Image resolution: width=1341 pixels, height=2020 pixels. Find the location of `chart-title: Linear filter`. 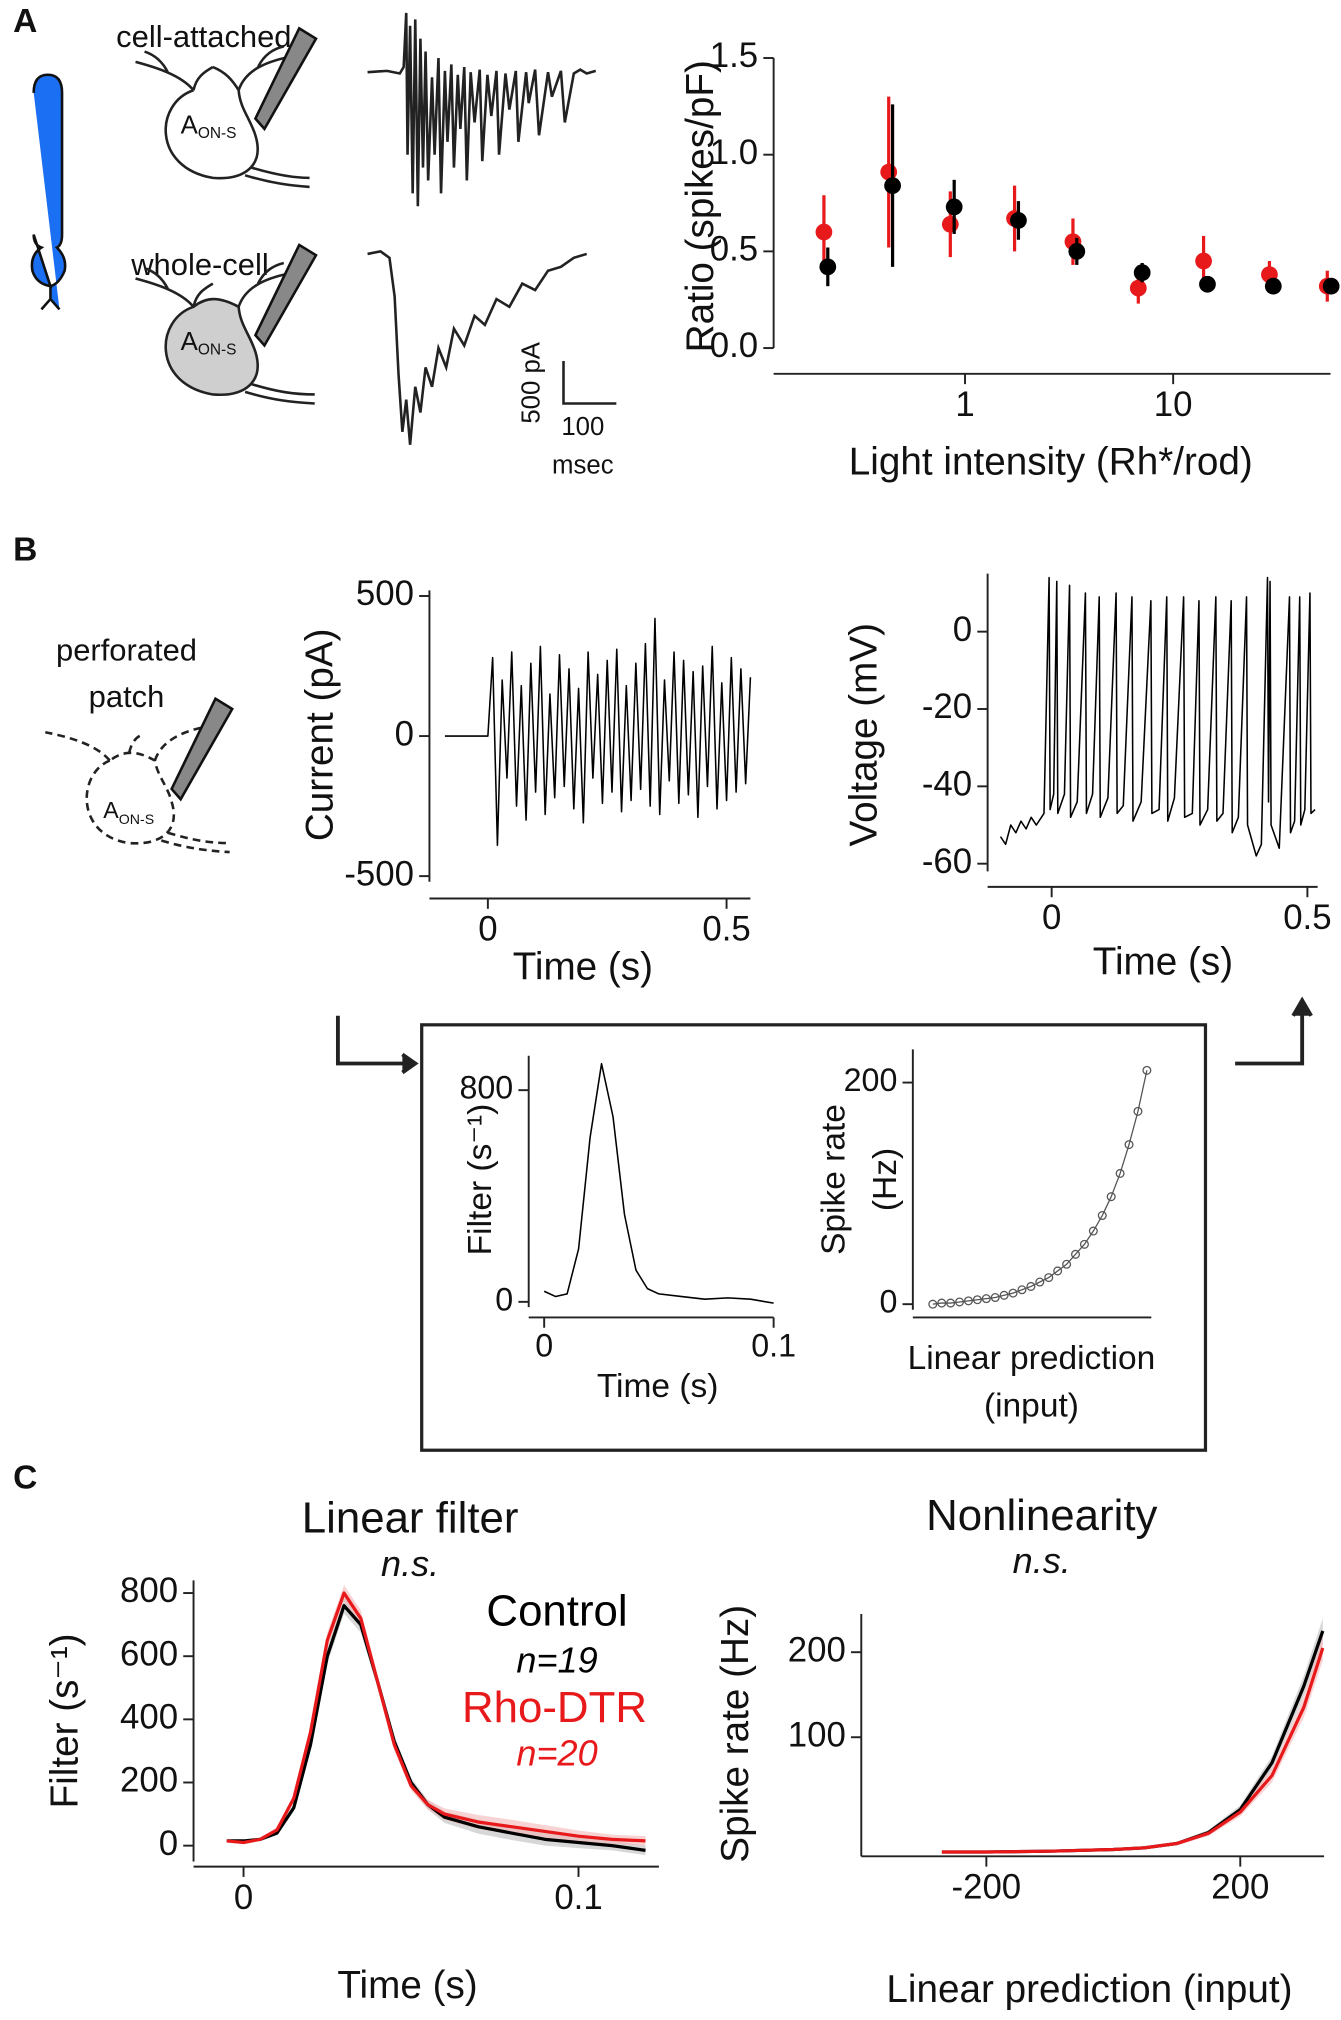

chart-title: Linear filter is located at coordinates (410, 1518).